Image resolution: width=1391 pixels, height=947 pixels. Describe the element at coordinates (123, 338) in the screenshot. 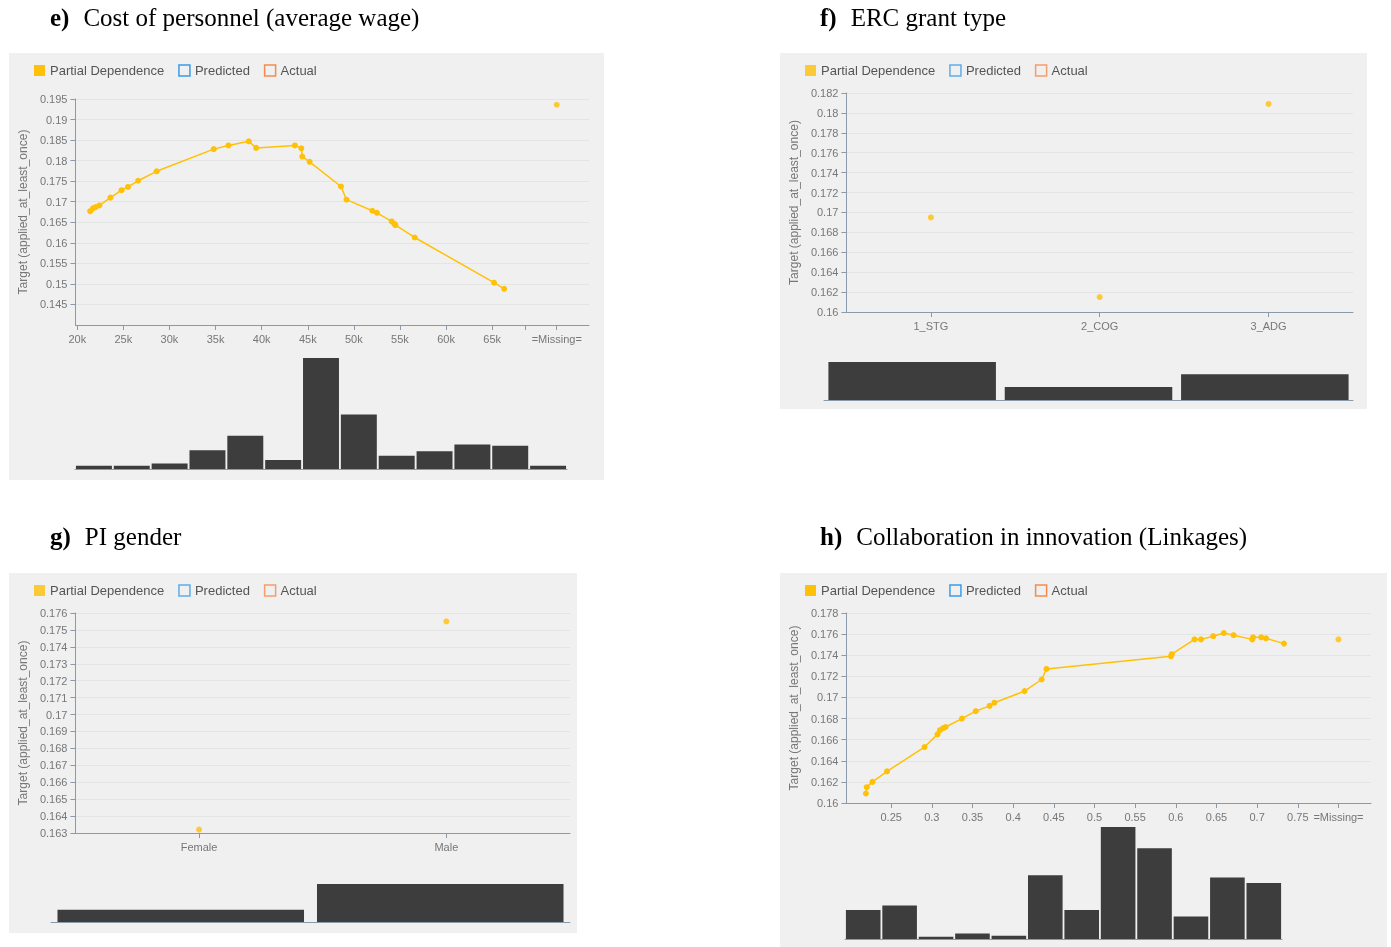

I see `x-tick-label: 25k` at that location.